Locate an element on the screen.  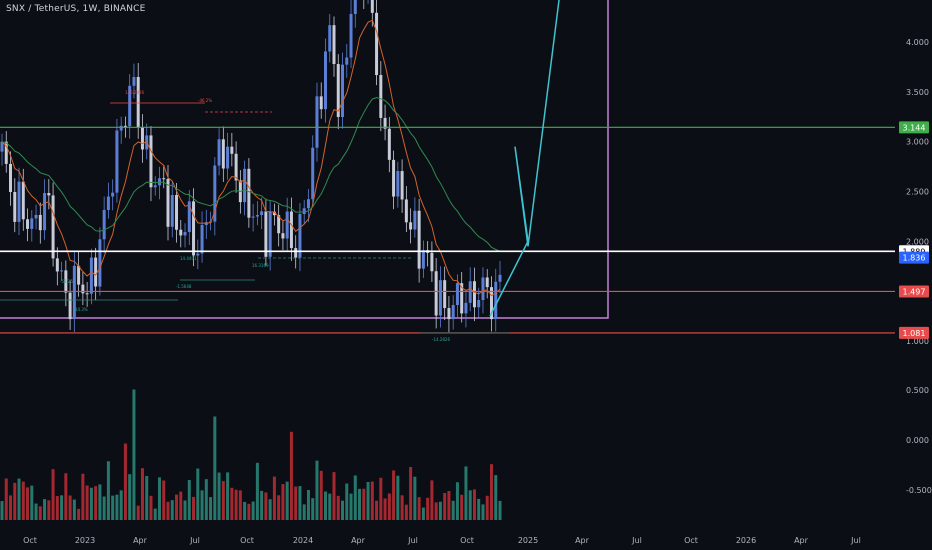
y-tick-label: 3.500 is located at coordinates (917, 92).